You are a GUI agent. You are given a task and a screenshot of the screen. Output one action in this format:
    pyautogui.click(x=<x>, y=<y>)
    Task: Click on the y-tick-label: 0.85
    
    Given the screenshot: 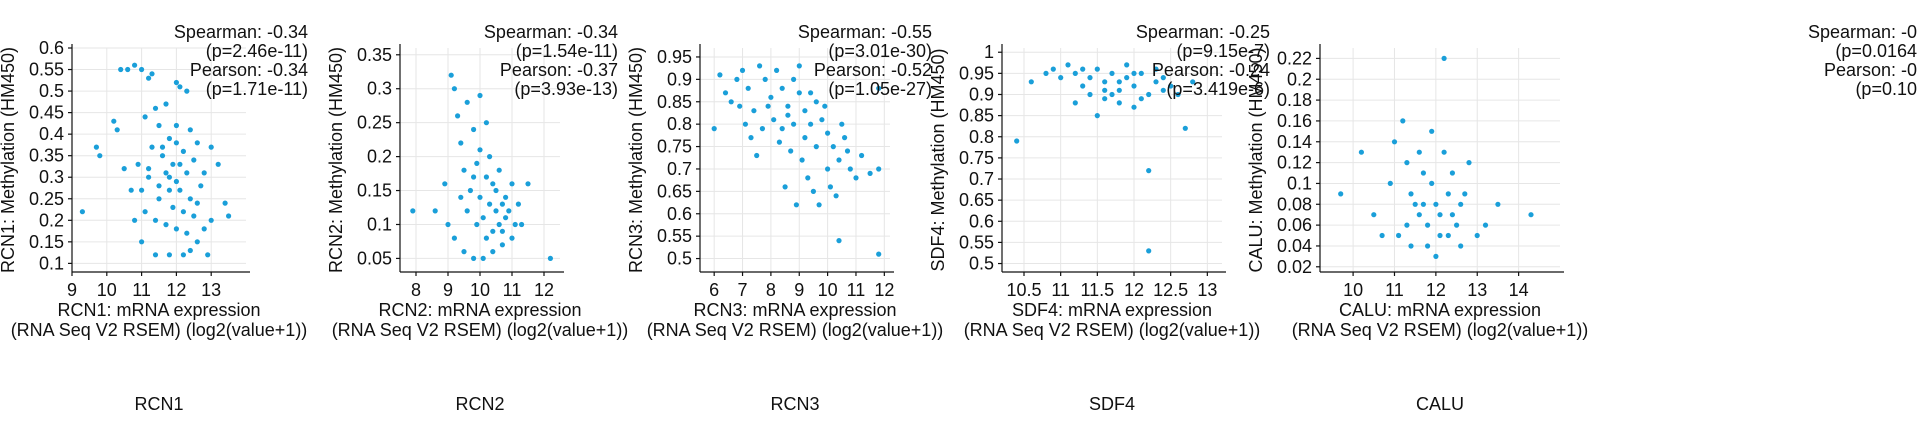 What is the action you would take?
    pyautogui.click(x=674, y=102)
    